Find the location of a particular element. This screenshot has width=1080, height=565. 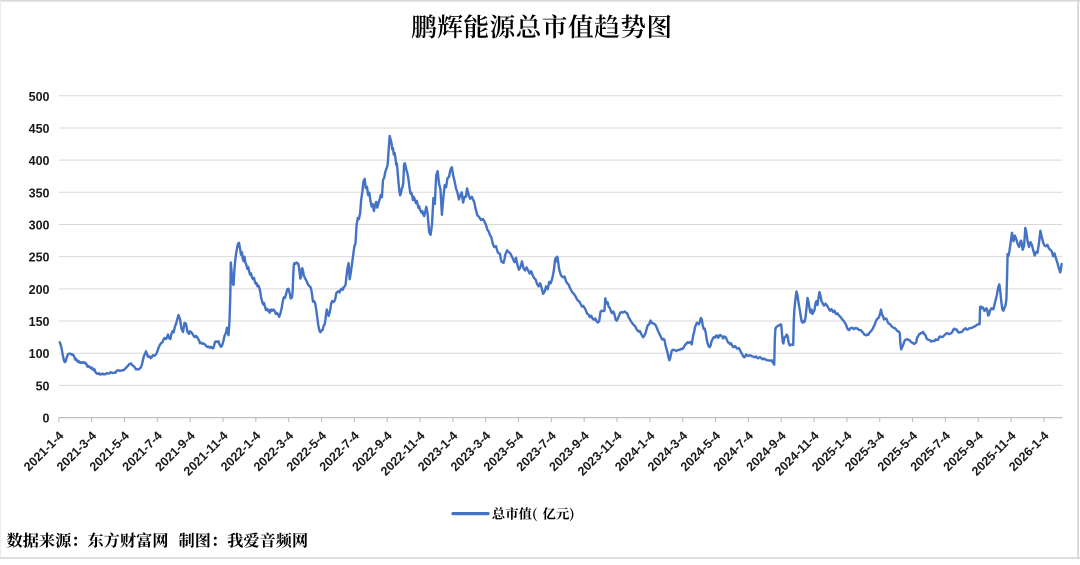

svg-text: 300 is located at coordinates (39, 225).